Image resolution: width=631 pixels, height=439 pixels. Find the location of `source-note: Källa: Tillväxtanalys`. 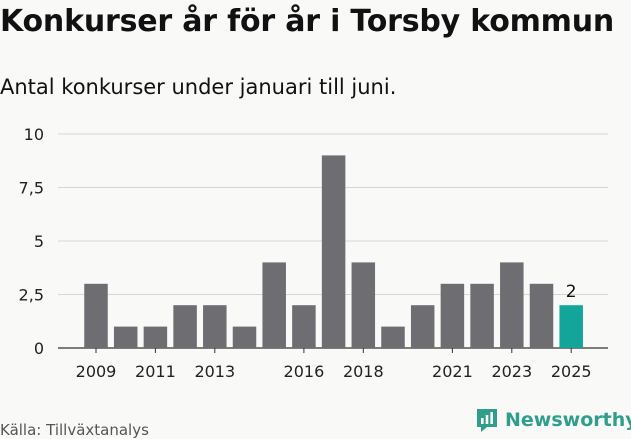

source-note: Källa: Tillväxtanalys is located at coordinates (74, 430).